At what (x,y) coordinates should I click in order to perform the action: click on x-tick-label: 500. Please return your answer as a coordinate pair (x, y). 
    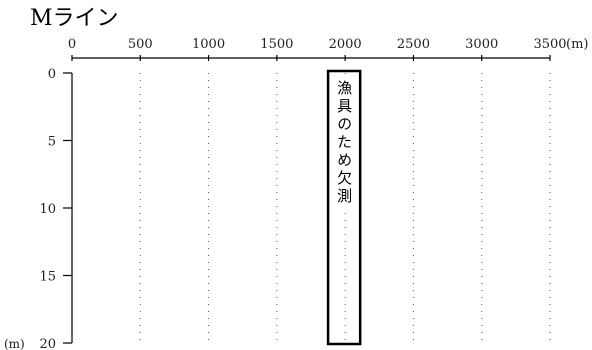
    Looking at the image, I should click on (140, 44).